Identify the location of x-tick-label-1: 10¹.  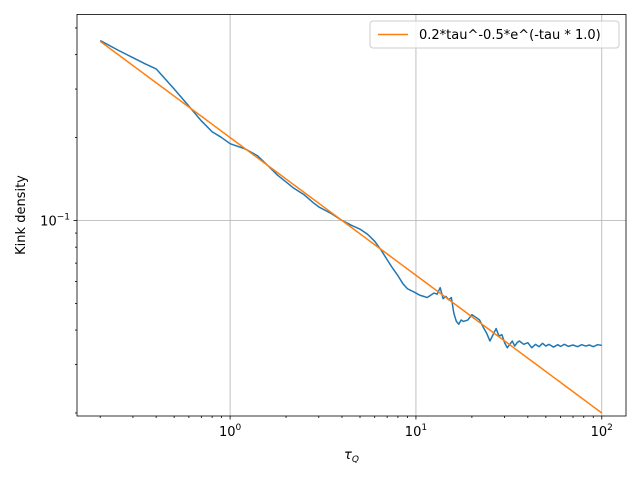
(416, 431).